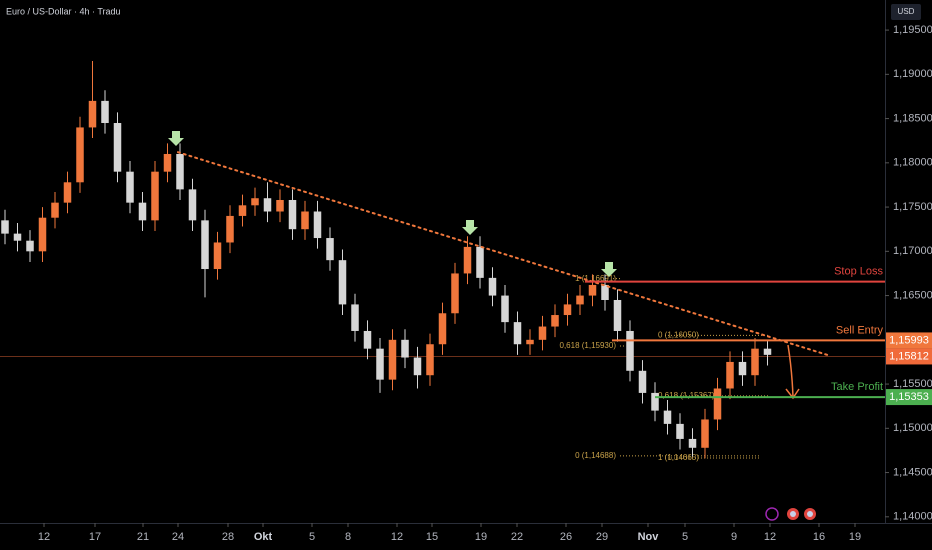 This screenshot has width=932, height=550. Describe the element at coordinates (678, 335) in the screenshot. I see `fib-label: 0 (1,16050)` at that location.